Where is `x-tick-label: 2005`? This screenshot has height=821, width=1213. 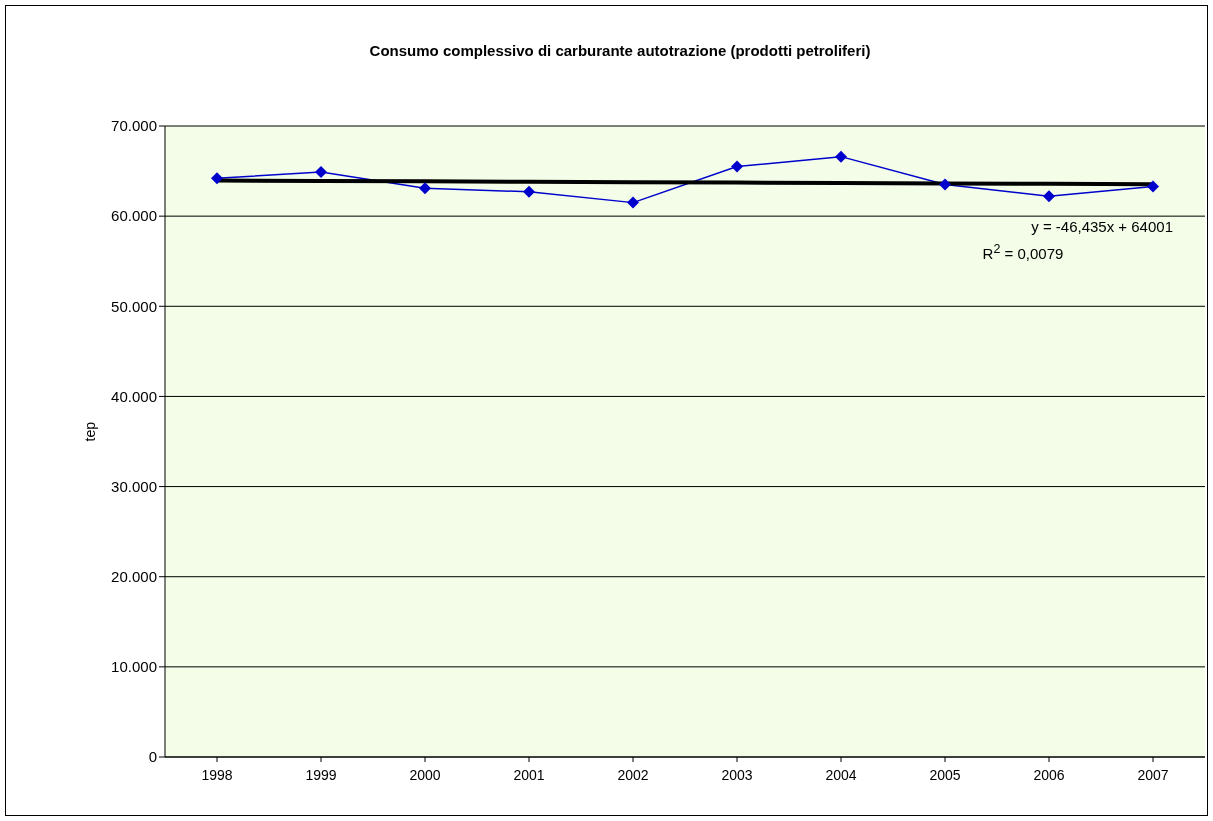
x-tick-label: 2005 is located at coordinates (945, 774).